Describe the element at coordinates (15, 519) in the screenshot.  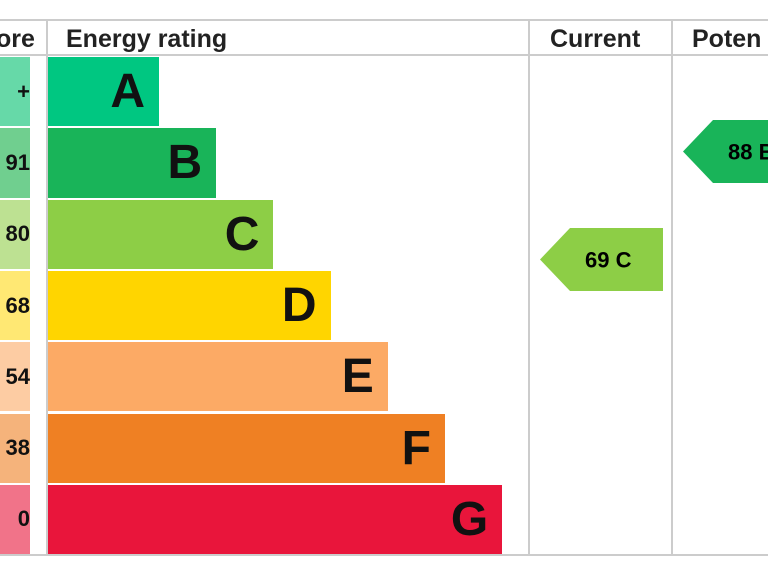
I see `score-cell: 0` at that location.